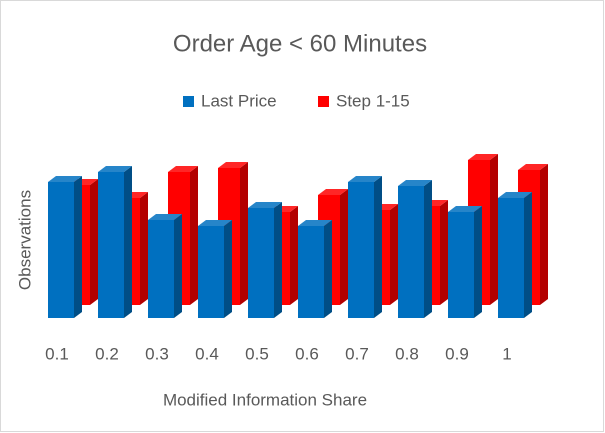  Describe the element at coordinates (357, 353) in the screenshot. I see `x-tick-label: 0.7` at that location.